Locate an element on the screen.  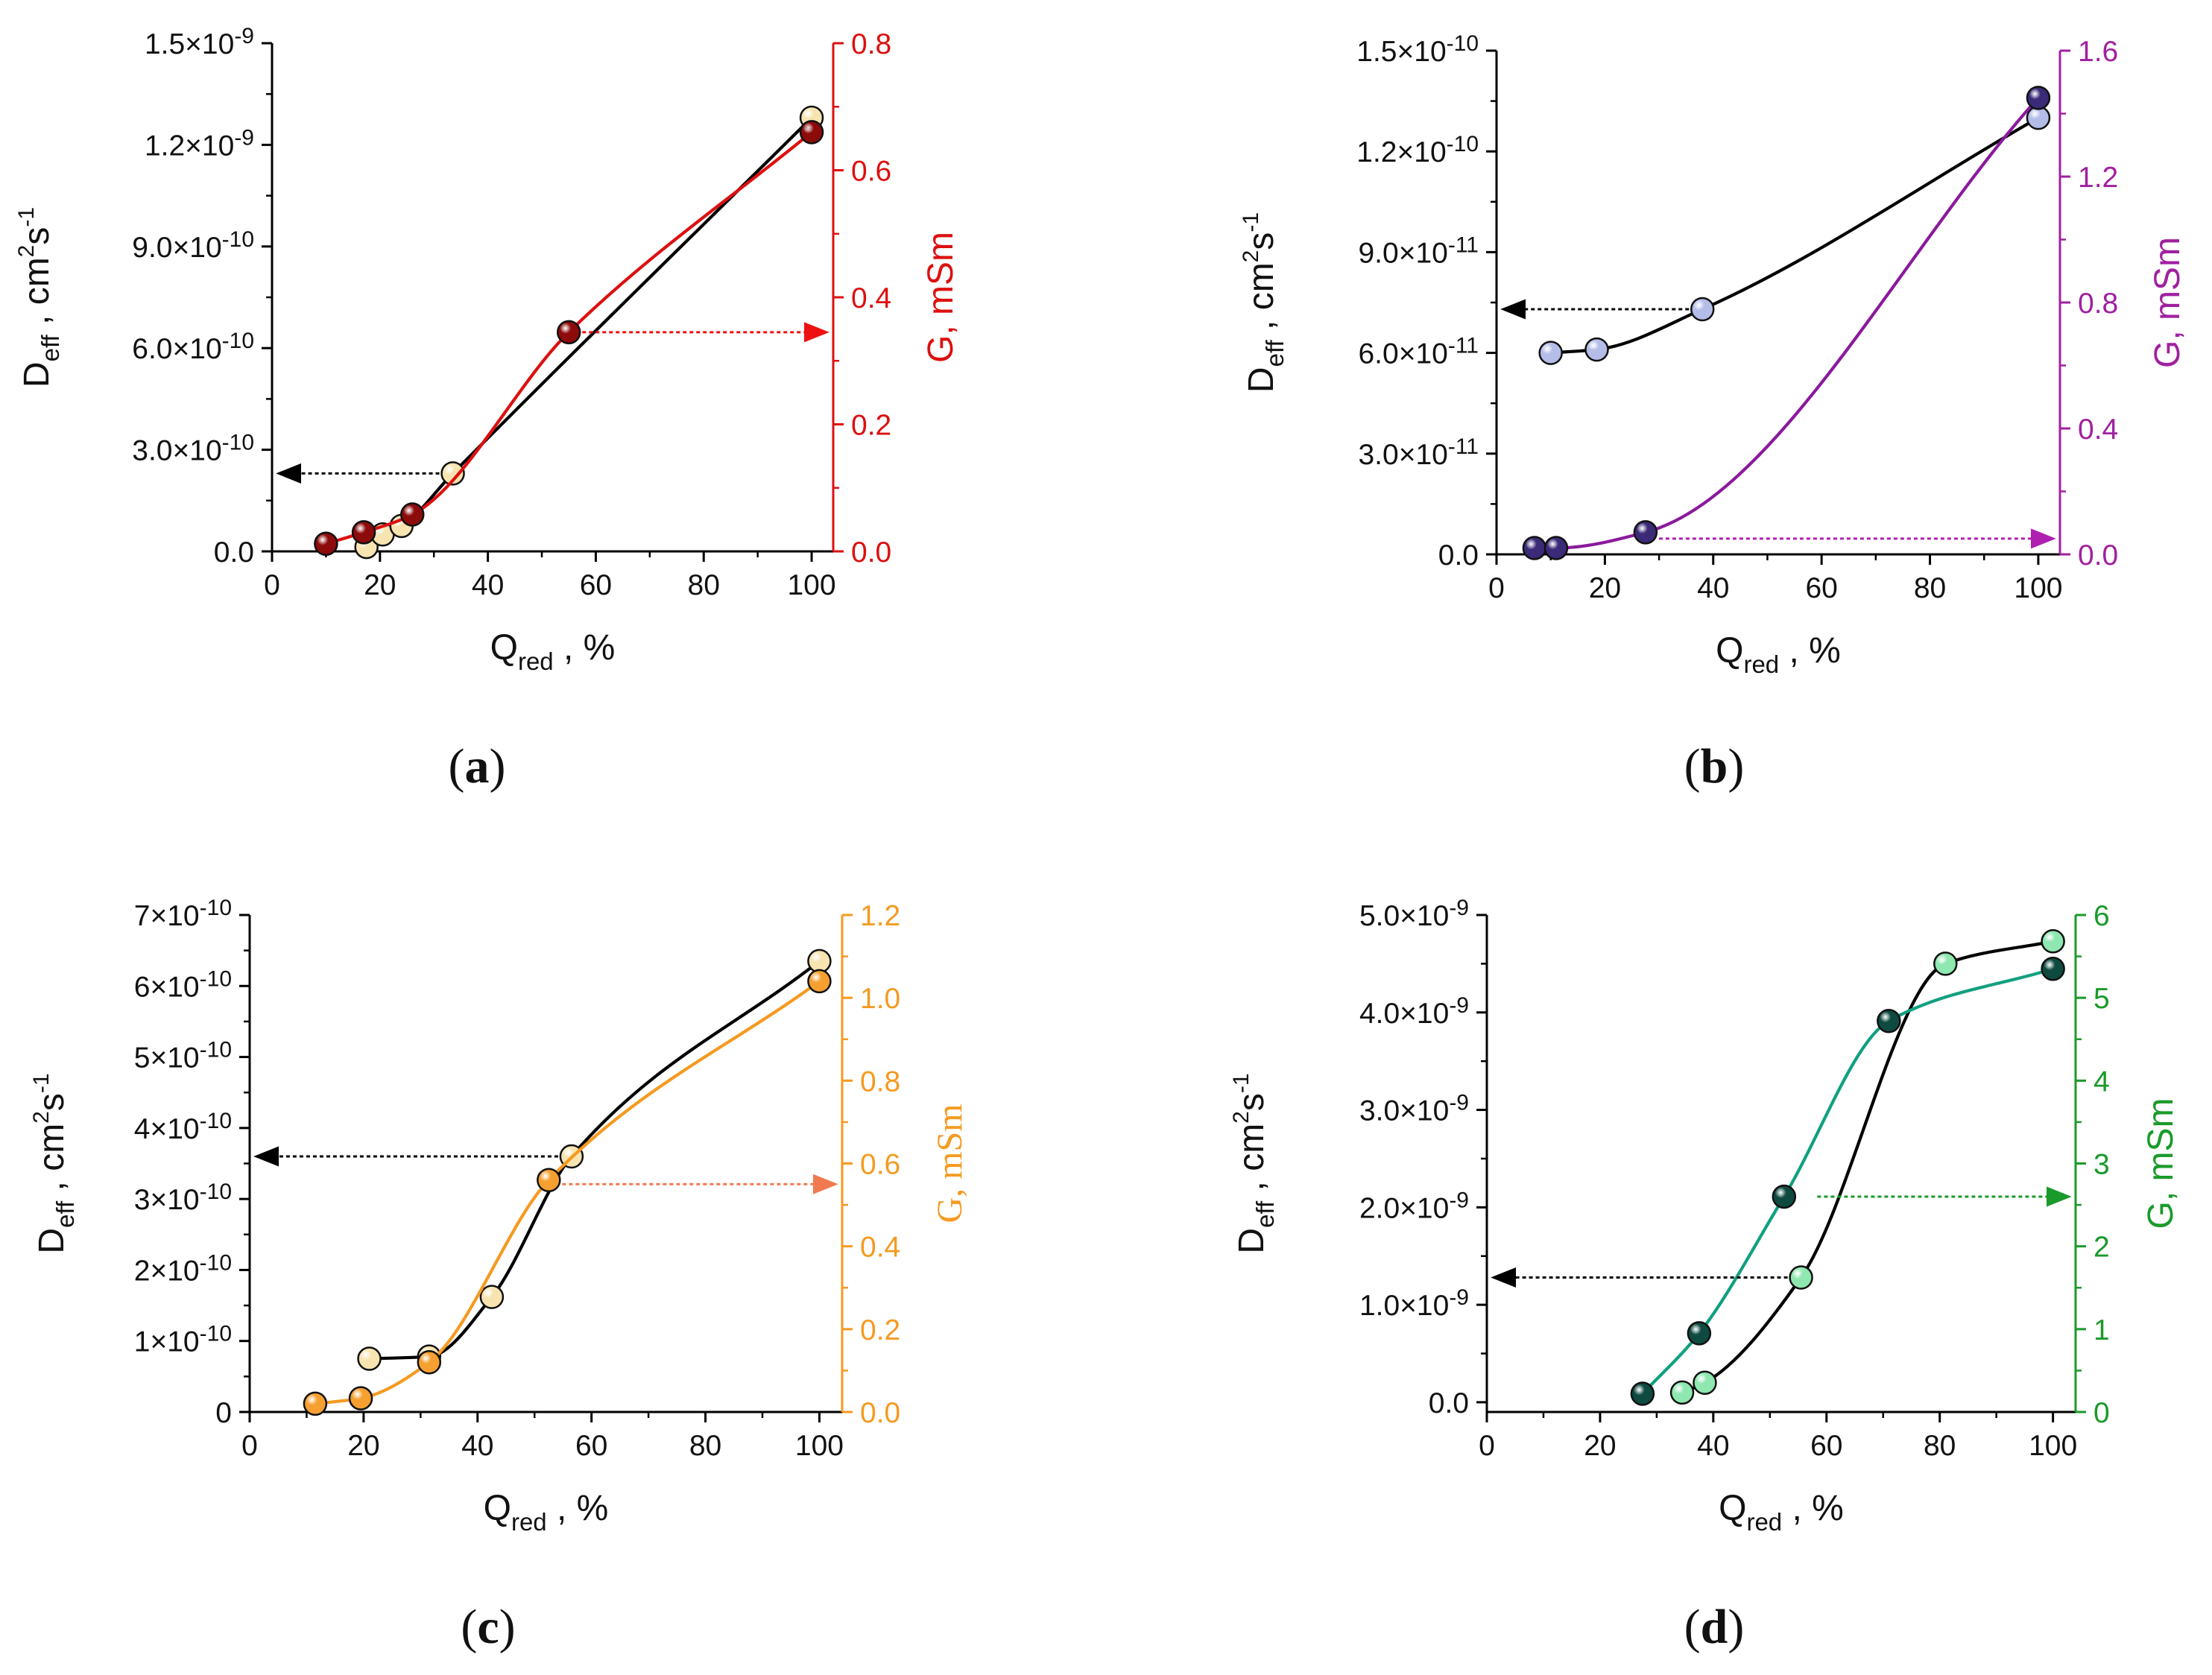
y-tick-label-right: 0.6 is located at coordinates (871, 172).